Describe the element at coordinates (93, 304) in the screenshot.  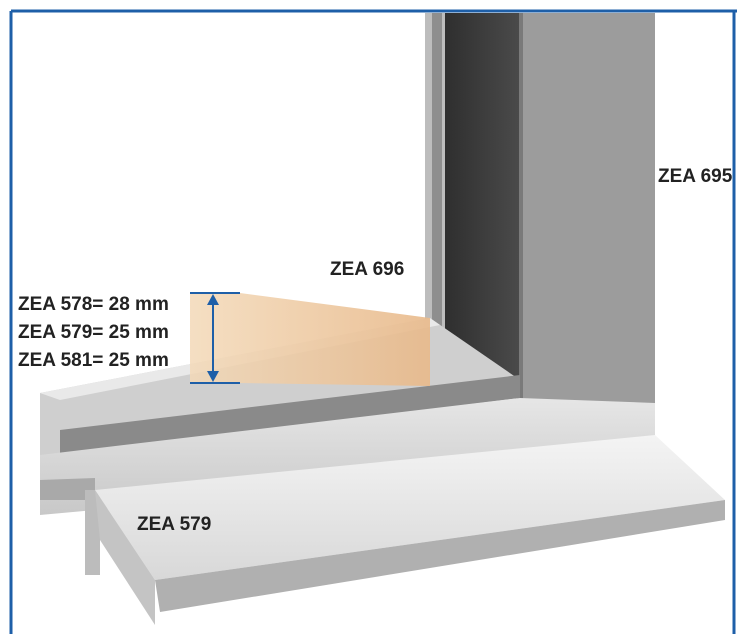
I see `dimension-label: ZEA 578= 28 mm` at that location.